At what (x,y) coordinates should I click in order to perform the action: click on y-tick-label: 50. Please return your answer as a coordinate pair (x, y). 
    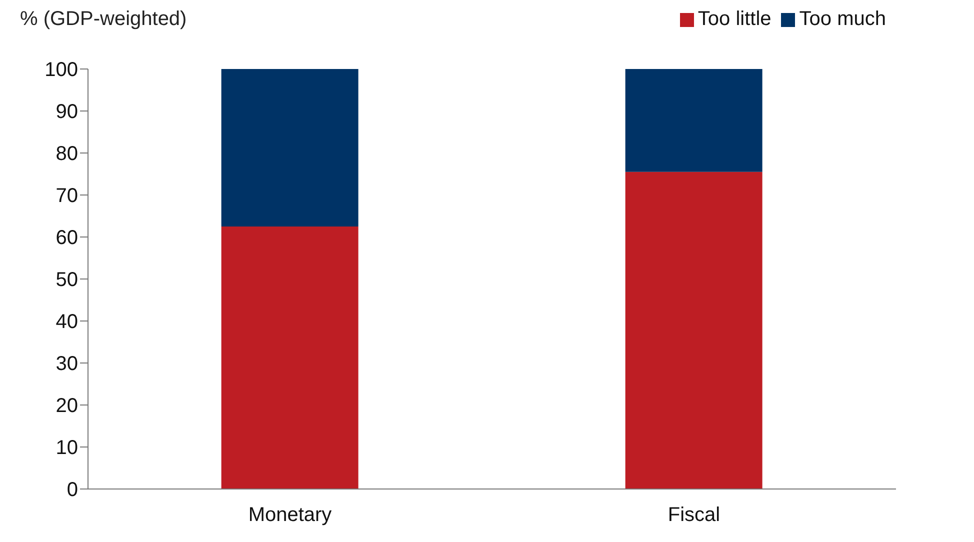
    Looking at the image, I should click on (67, 280).